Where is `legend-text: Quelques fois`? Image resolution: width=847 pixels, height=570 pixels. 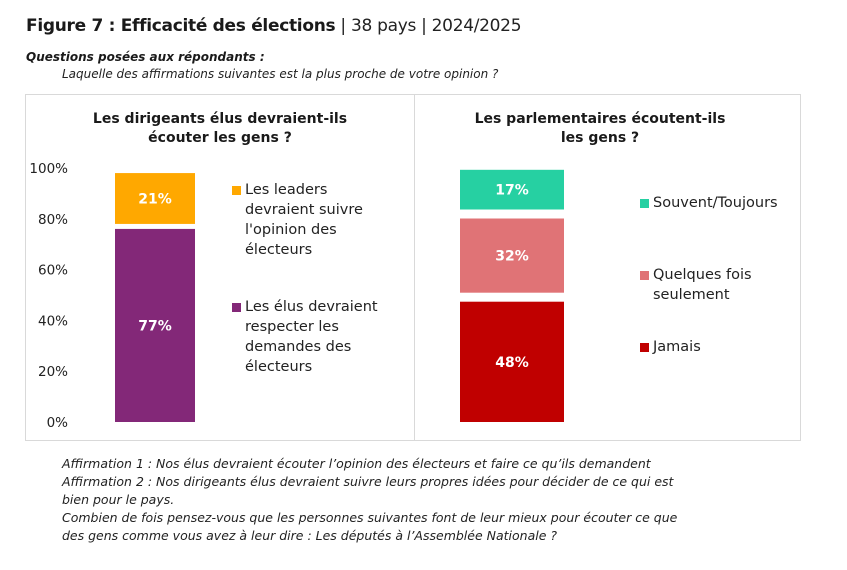
legend-text: Quelques fois is located at coordinates (702, 275).